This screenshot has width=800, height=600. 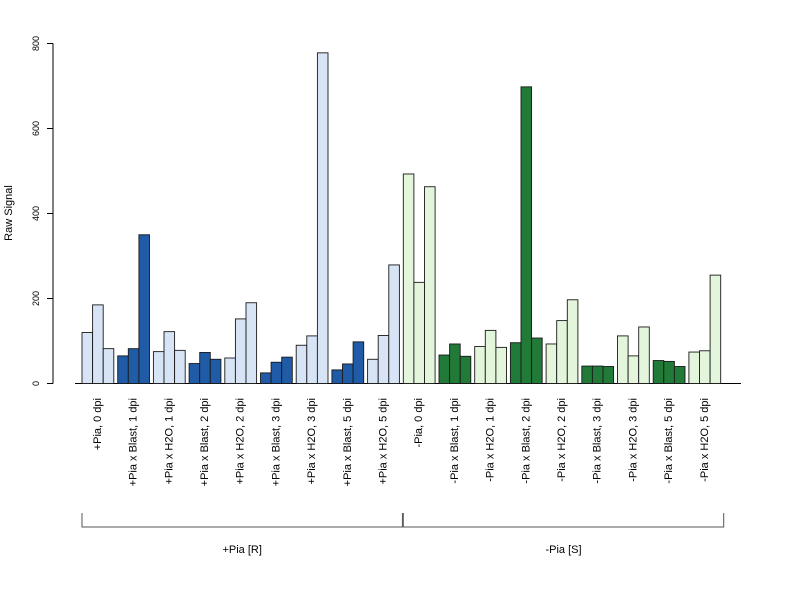 What do you see at coordinates (9, 213) in the screenshot?
I see `y-axis-title: Raw Signal` at bounding box center [9, 213].